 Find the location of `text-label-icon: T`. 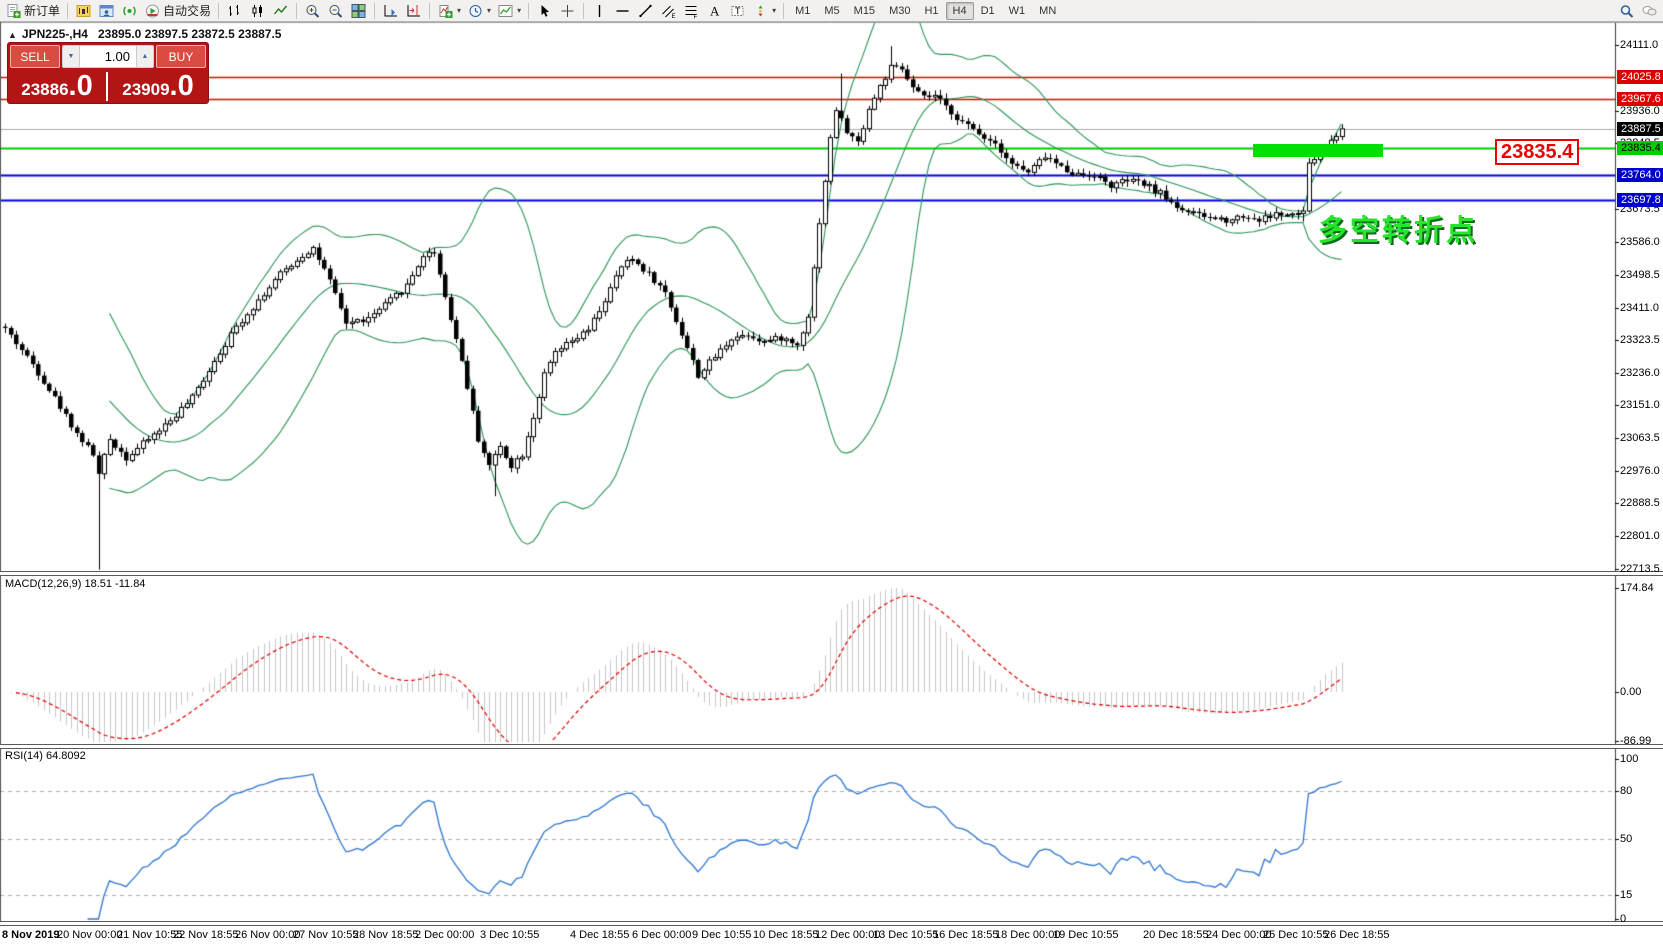

text-label-icon: T is located at coordinates (737, 11).